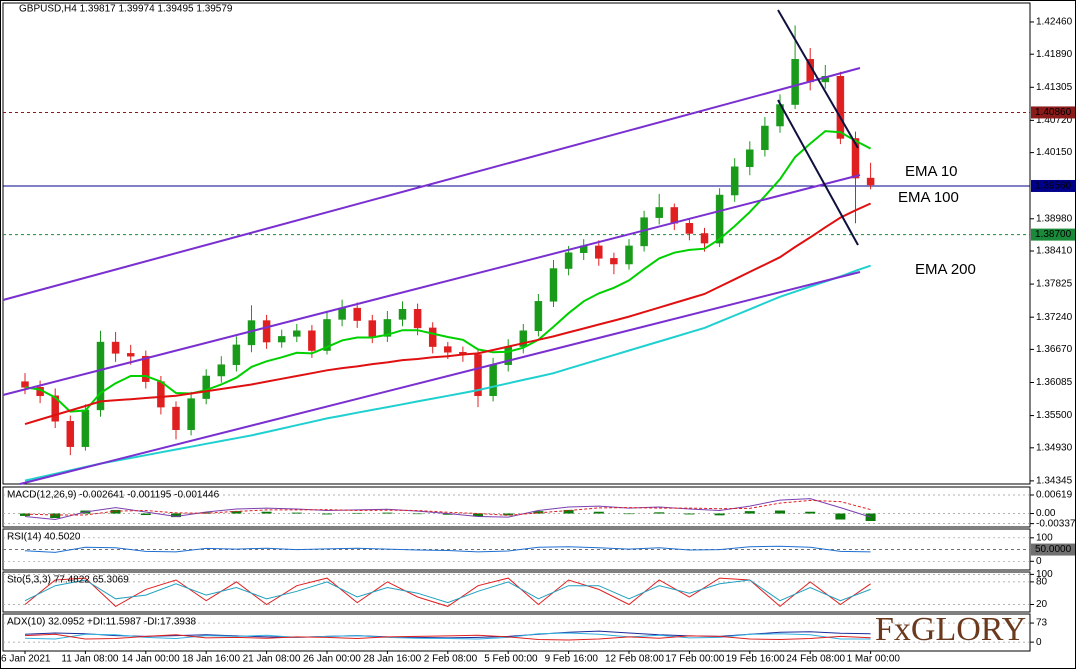 The height and width of the screenshot is (669, 1076). Describe the element at coordinates (1042, 623) in the screenshot. I see `y-tick-label: 73` at that location.